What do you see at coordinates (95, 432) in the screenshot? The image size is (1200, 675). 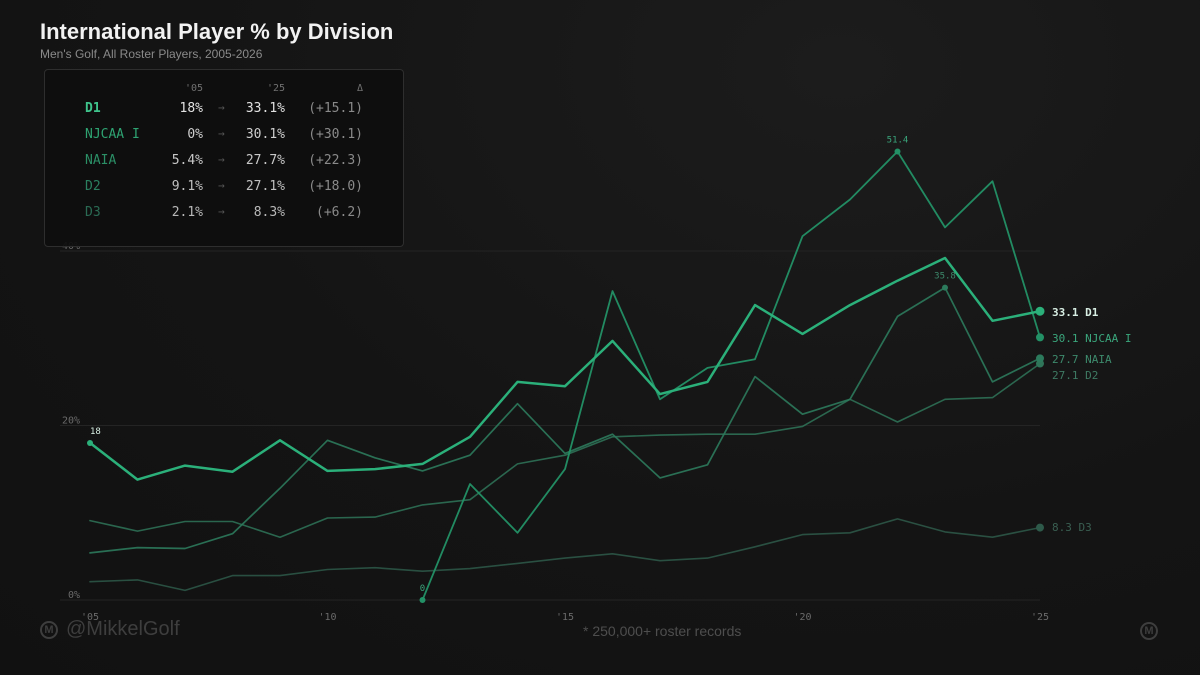 I see `annotation-label: 18` at bounding box center [95, 432].